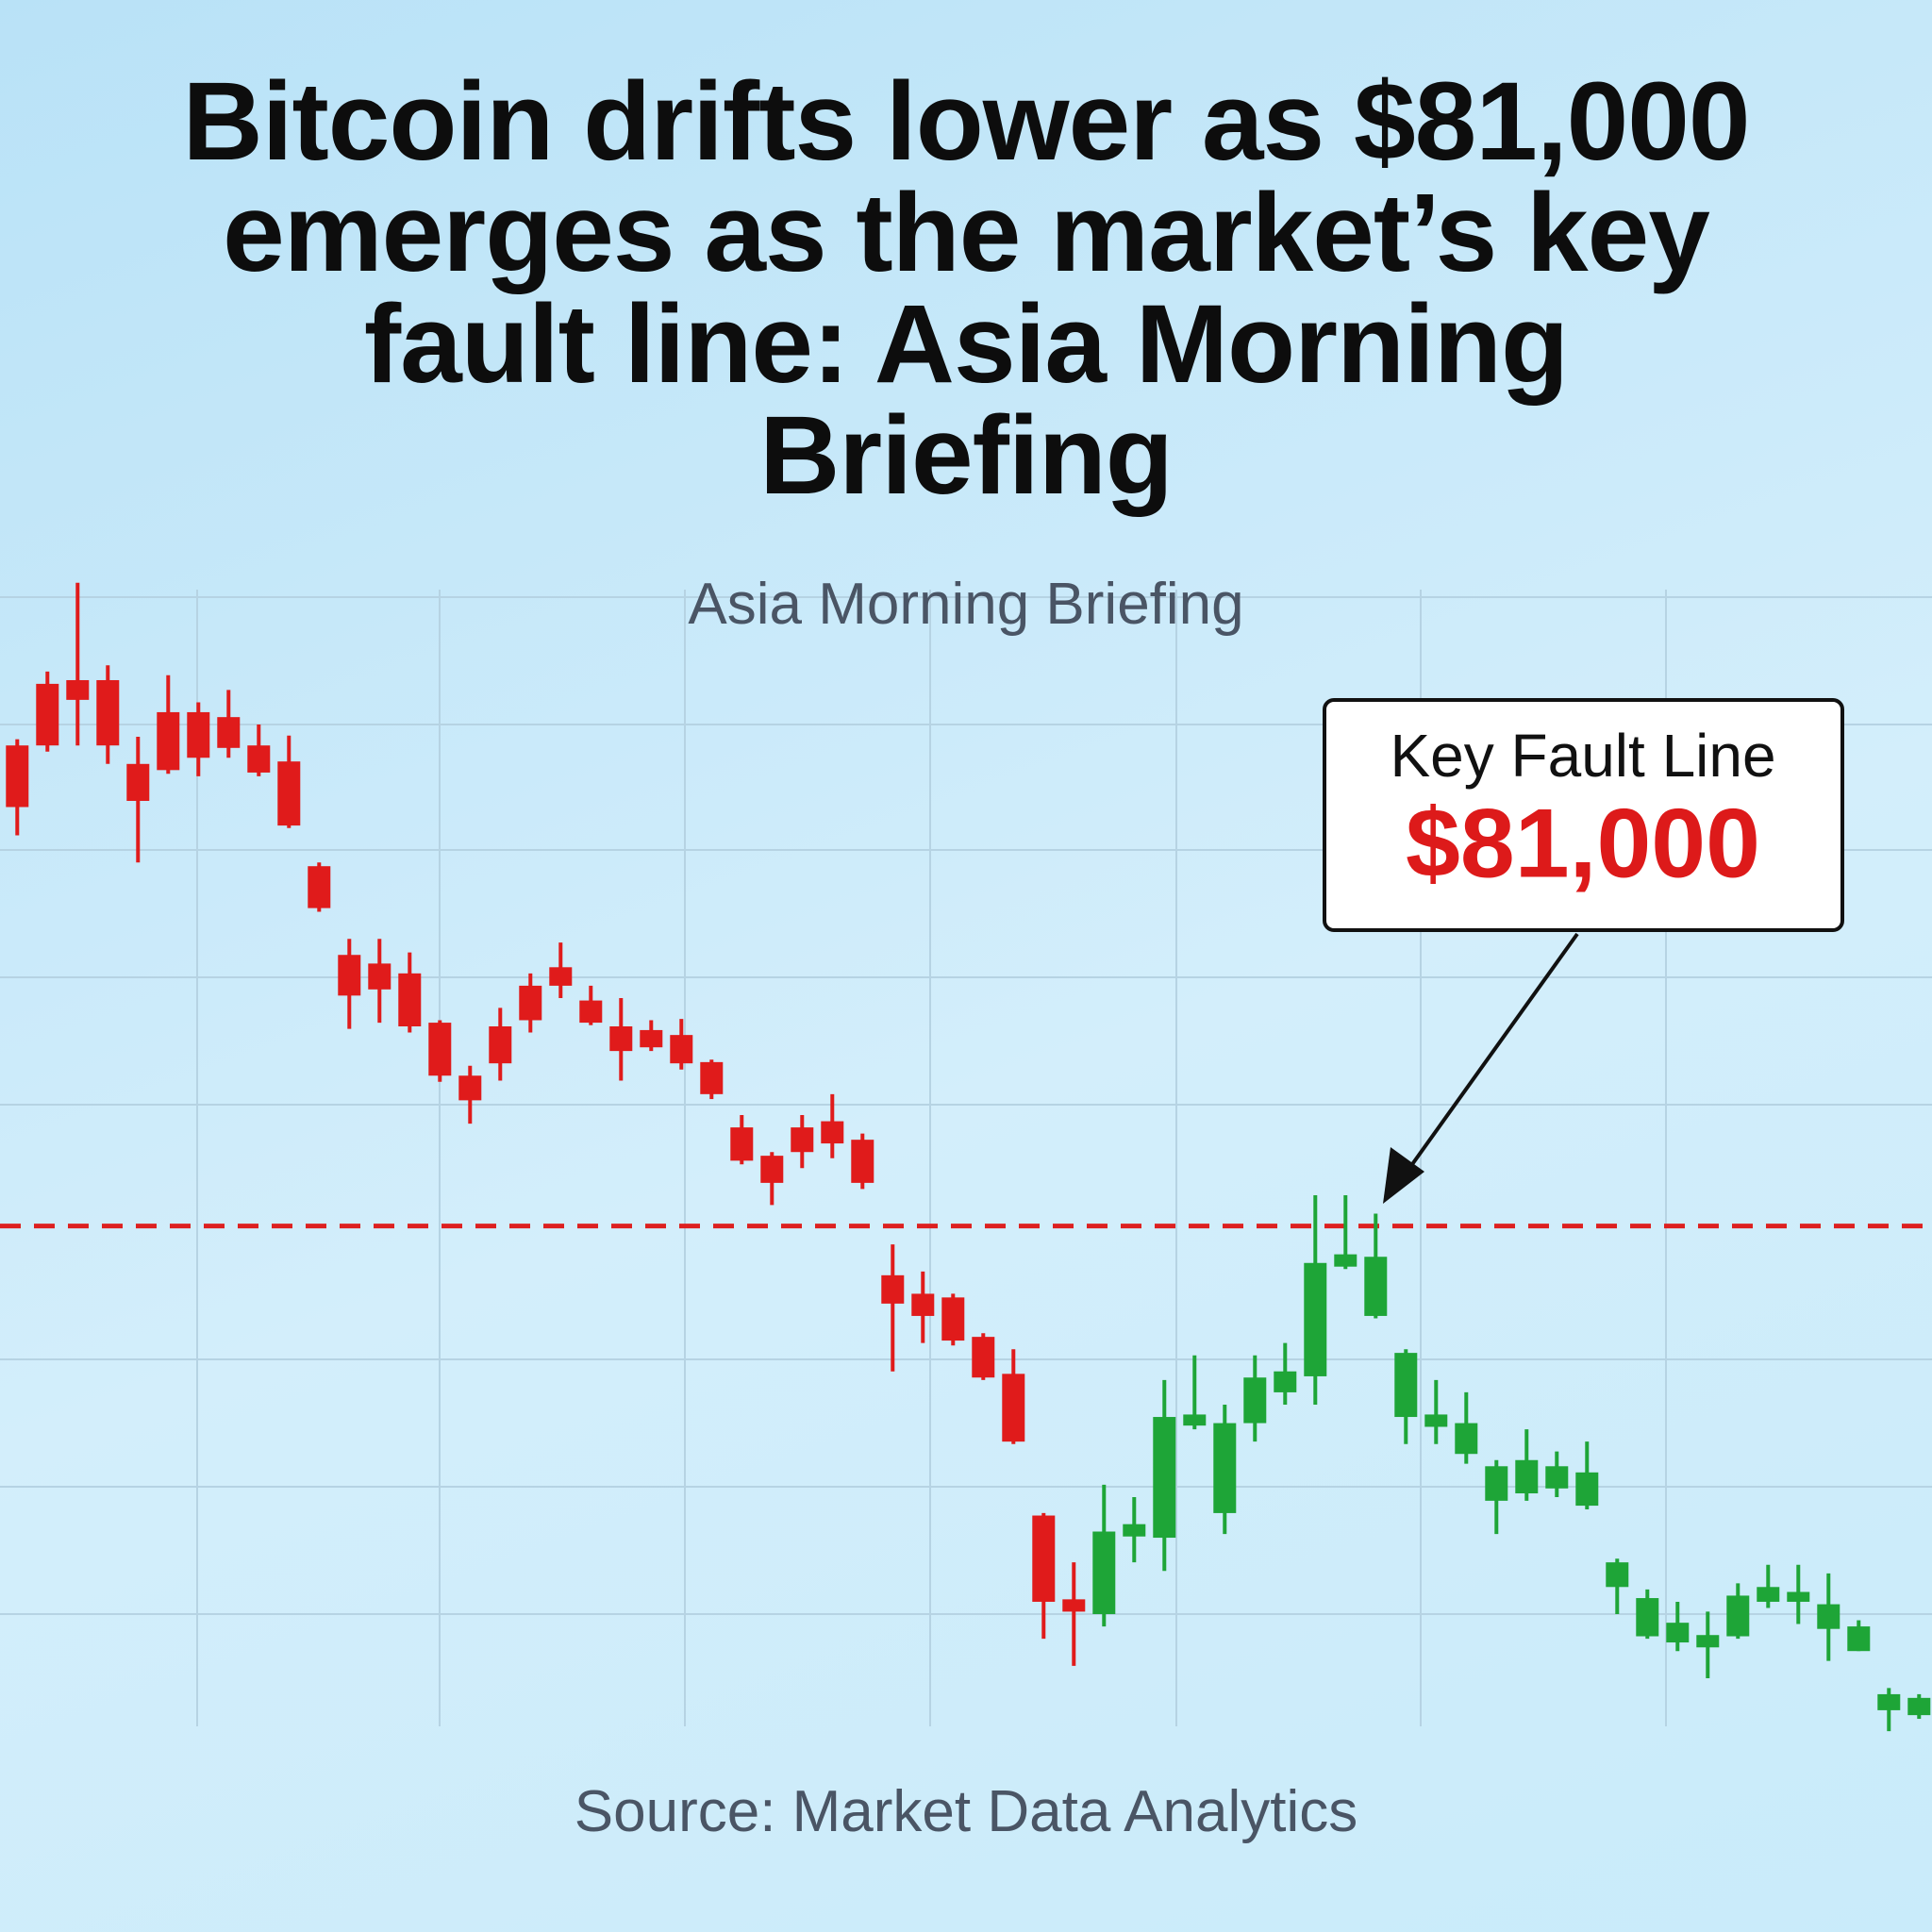  I want to click on source: Source: Market Data Analytics, so click(966, 1812).